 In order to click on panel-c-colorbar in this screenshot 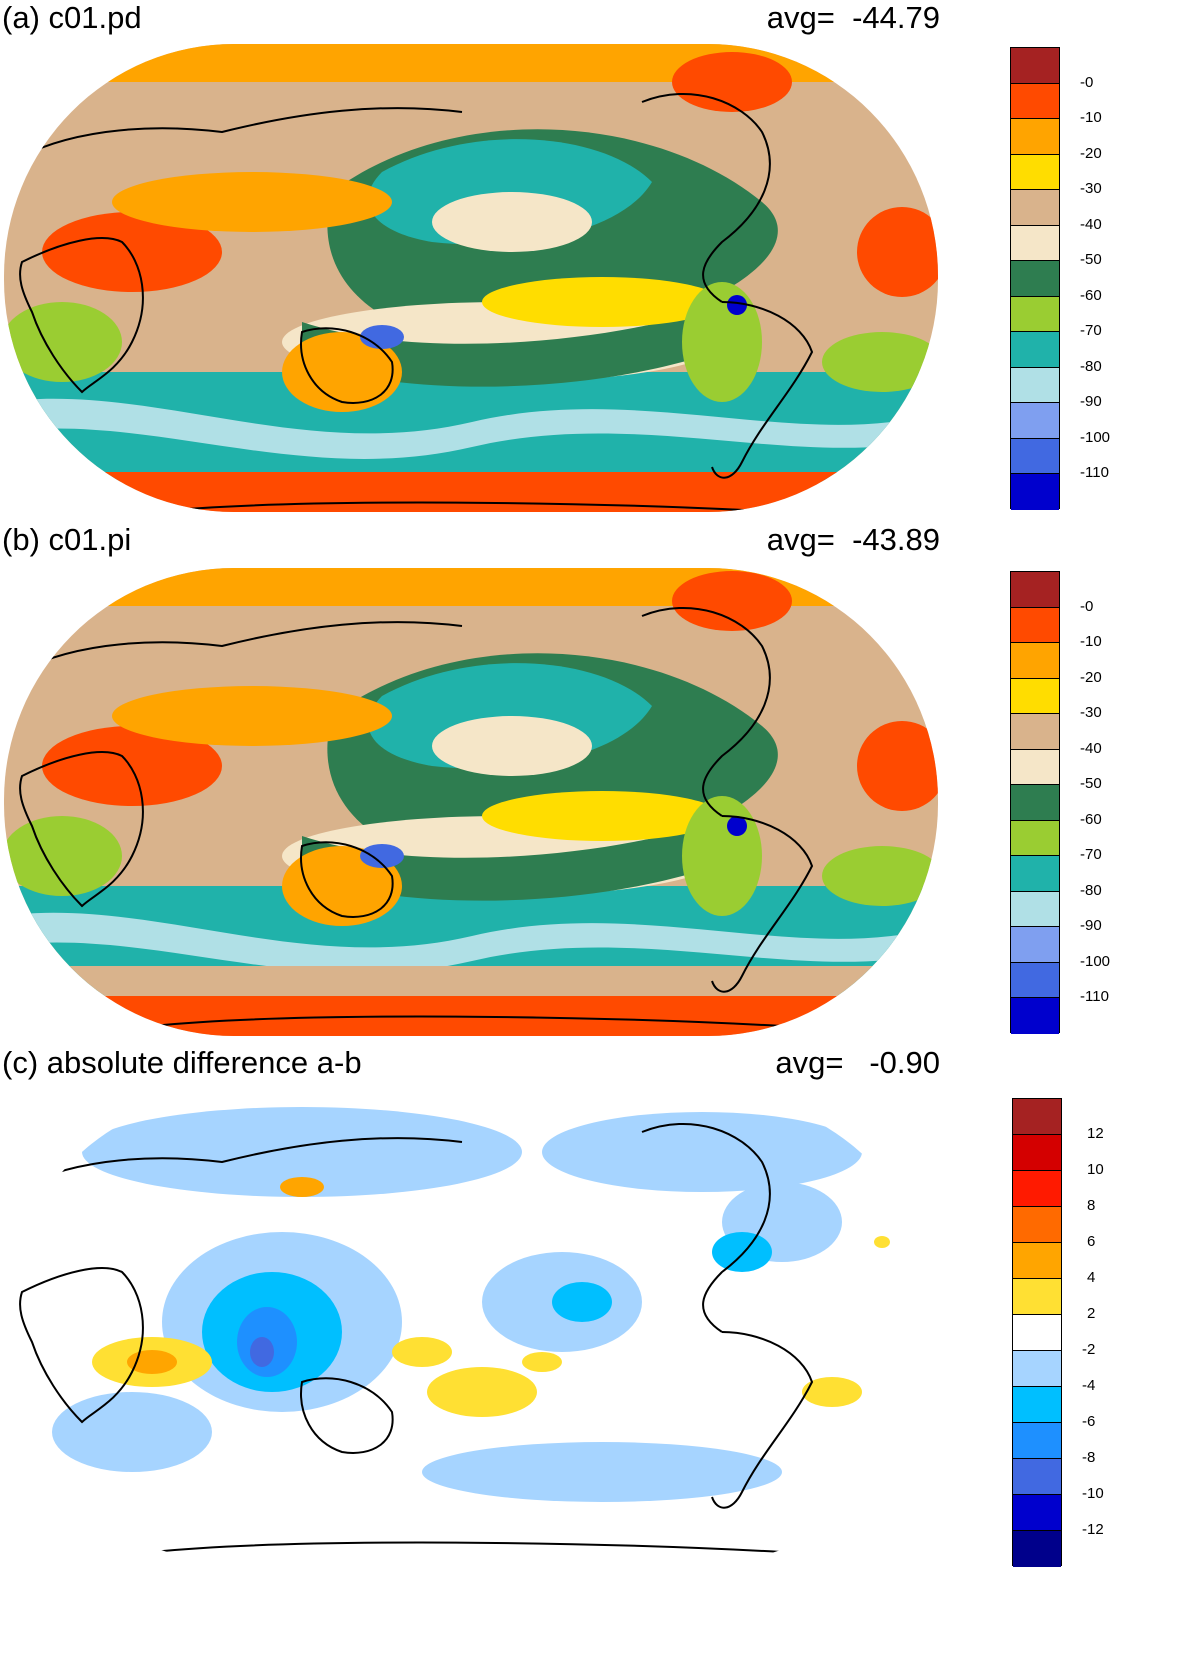, I will do `click(1037, 1332)`.